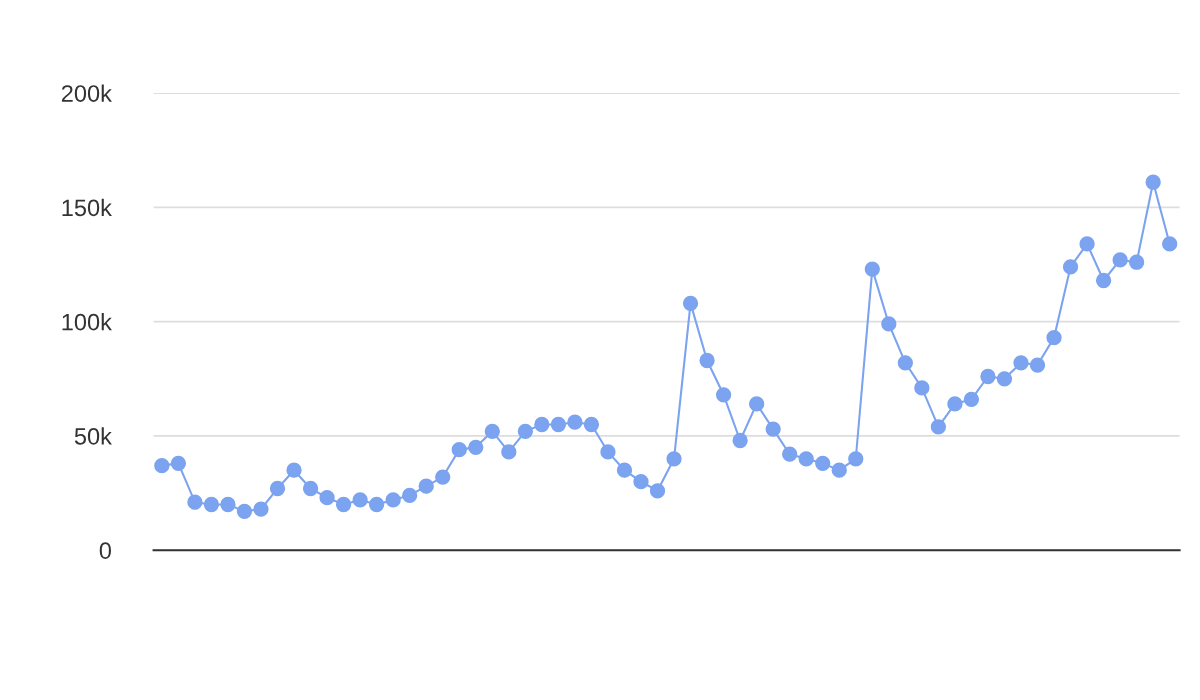 This screenshot has height=700, width=1200. I want to click on y-tick-label: 200k, so click(86, 93).